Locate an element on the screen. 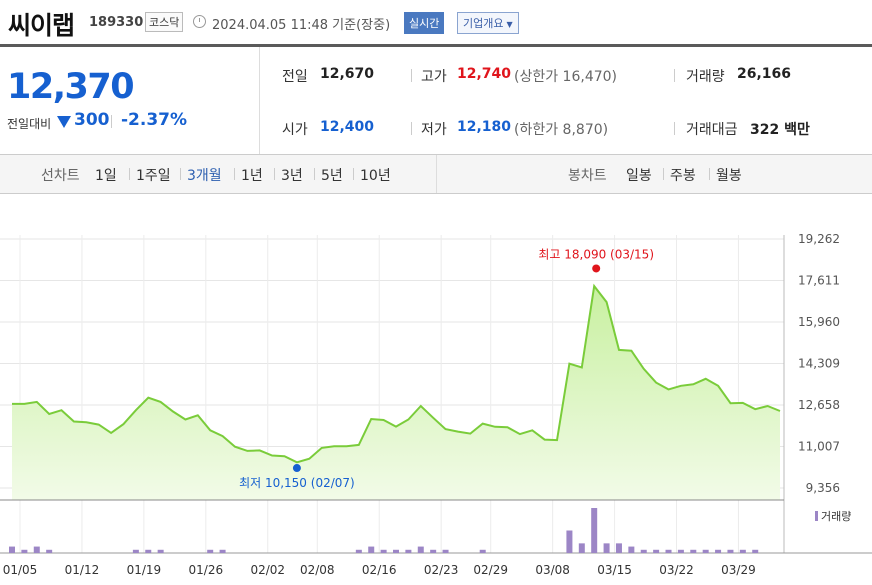 This screenshot has height=585, width=872. x-tick-label: 01/26 is located at coordinates (206, 570).